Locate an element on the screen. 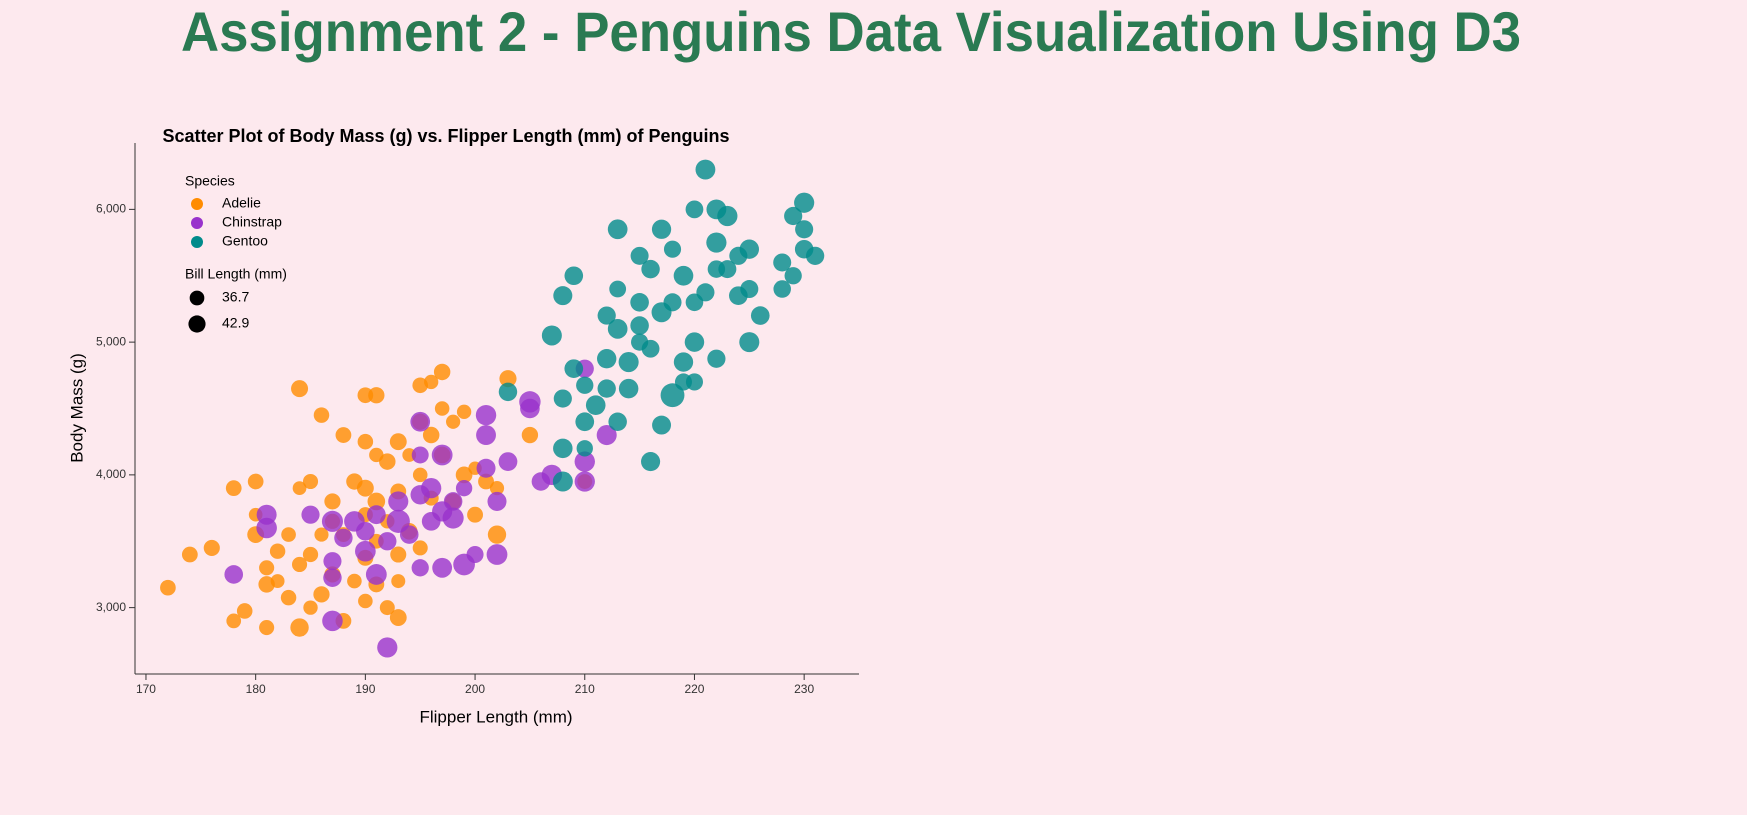  size-legend-mark is located at coordinates (197, 324).